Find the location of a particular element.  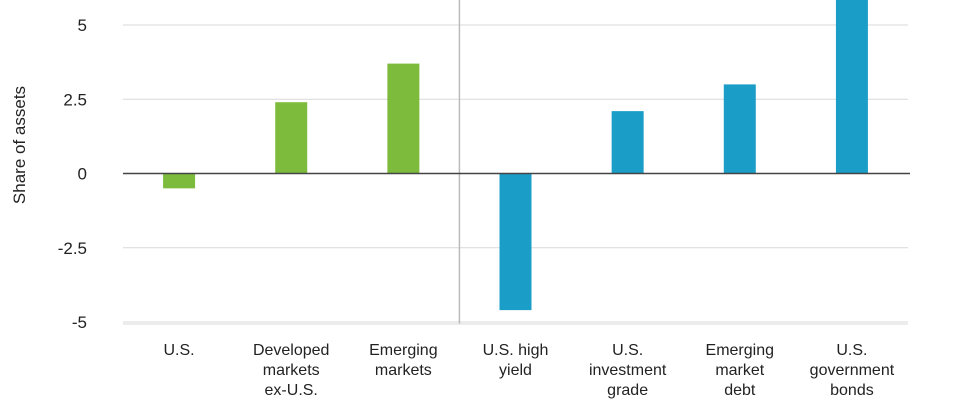

x-category-label-line: grade is located at coordinates (627, 390).